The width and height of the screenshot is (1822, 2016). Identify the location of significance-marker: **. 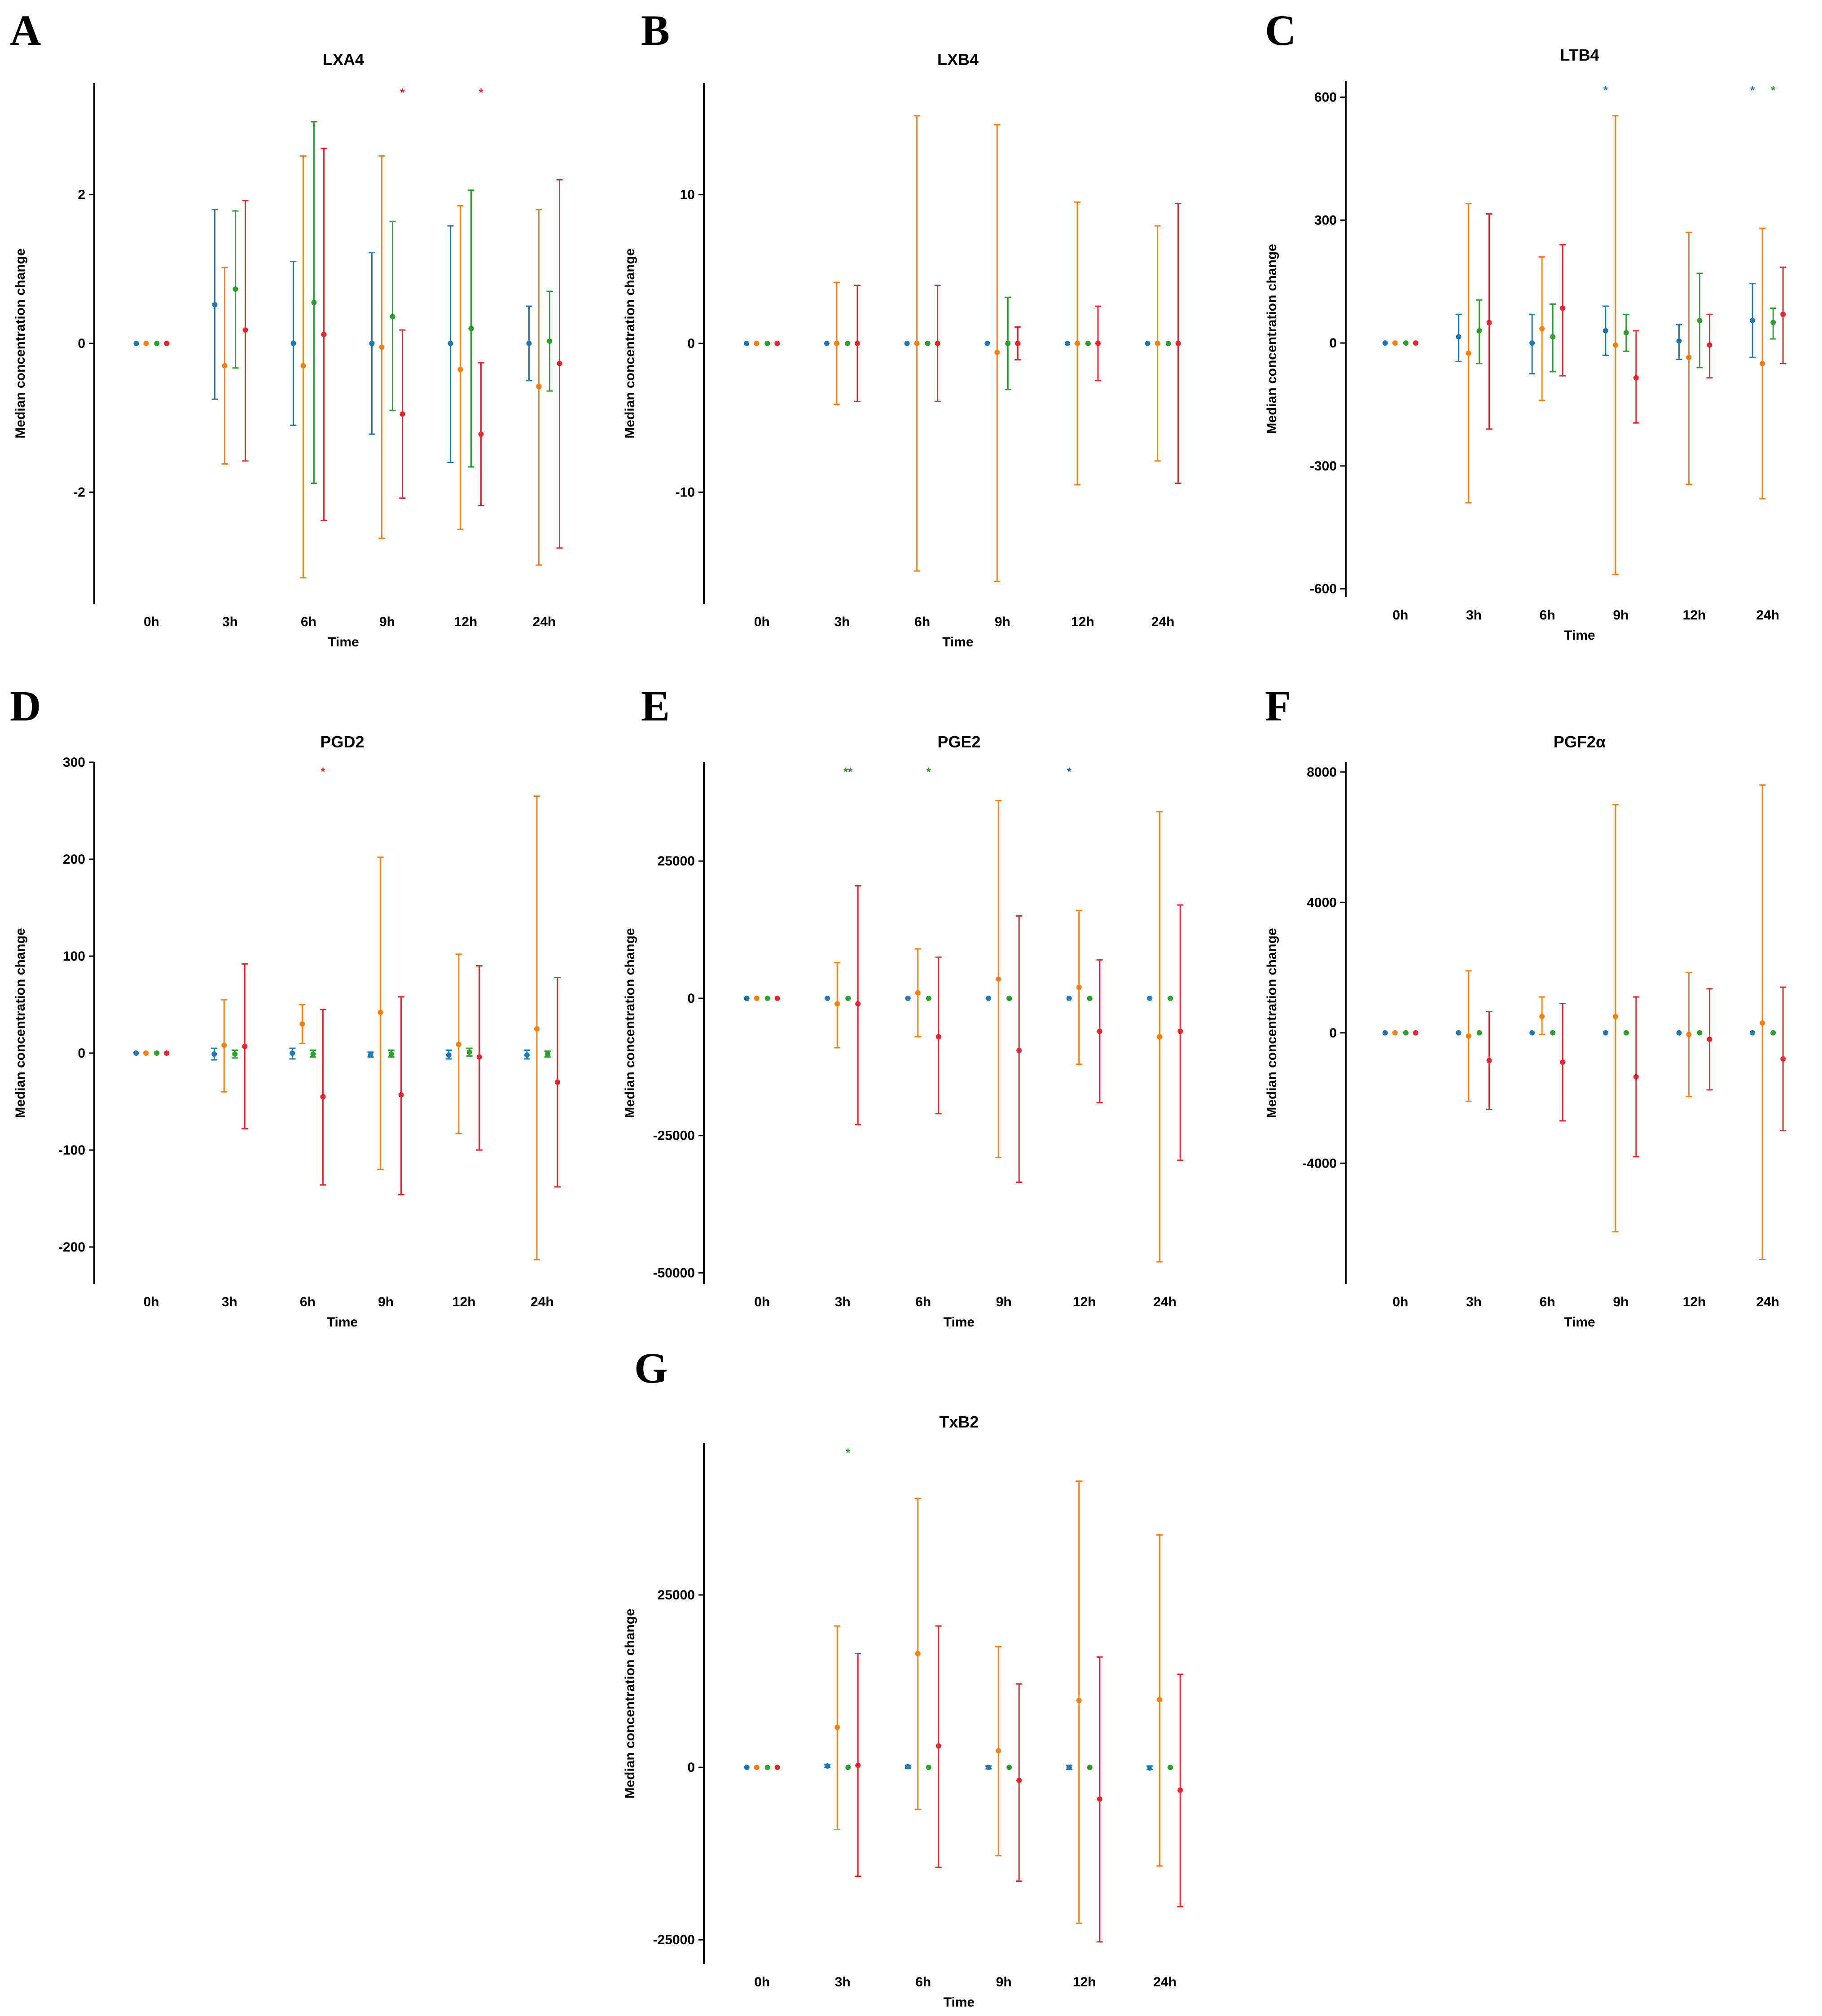
(848, 772).